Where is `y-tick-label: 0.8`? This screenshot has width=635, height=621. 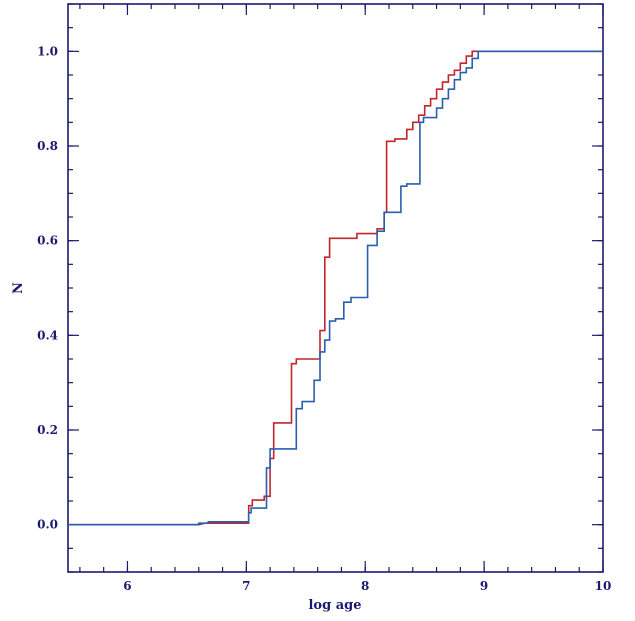
y-tick-label: 0.8 is located at coordinates (47, 146).